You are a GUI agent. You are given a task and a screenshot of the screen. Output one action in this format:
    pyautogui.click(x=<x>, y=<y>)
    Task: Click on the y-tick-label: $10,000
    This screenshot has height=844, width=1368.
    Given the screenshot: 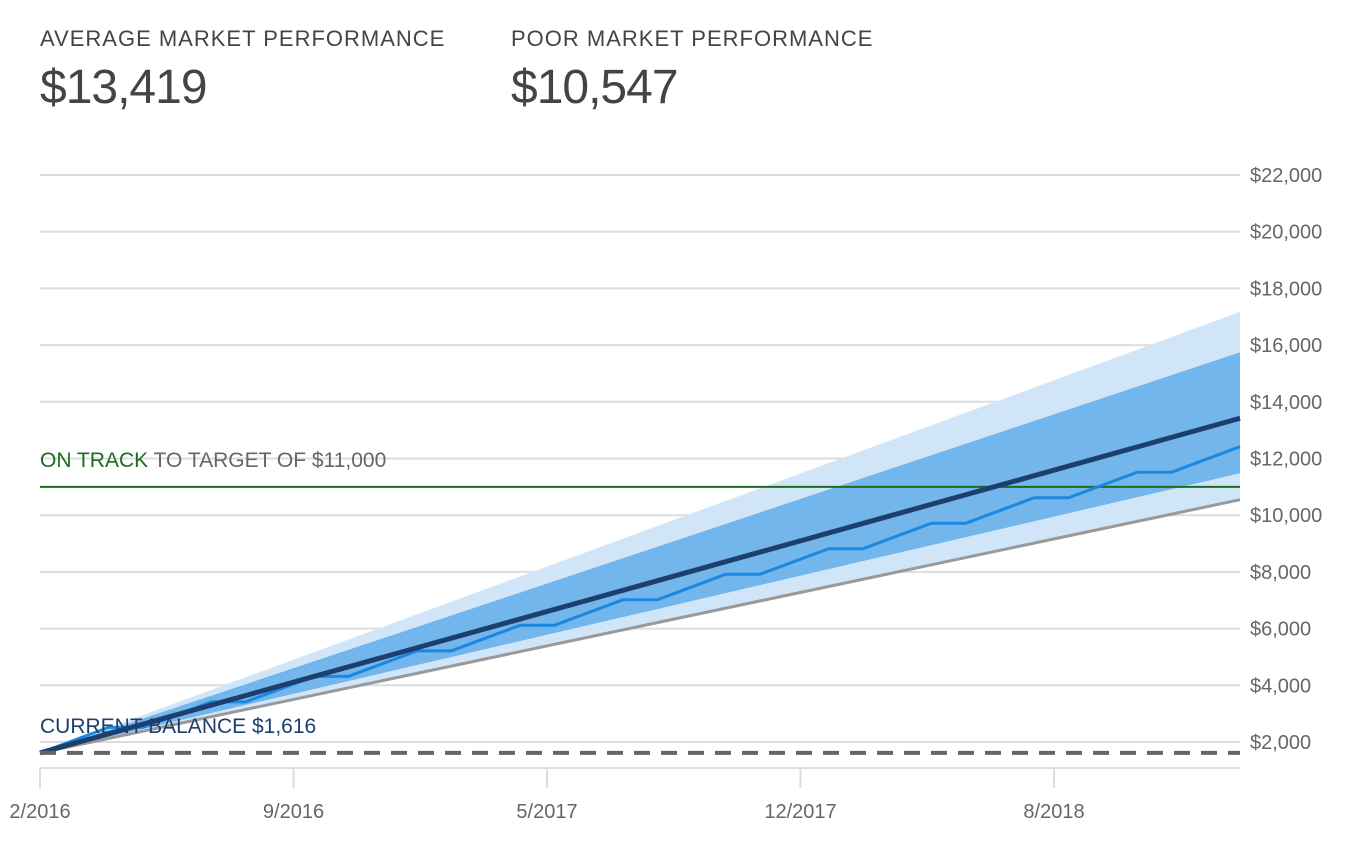 What is the action you would take?
    pyautogui.click(x=1286, y=516)
    